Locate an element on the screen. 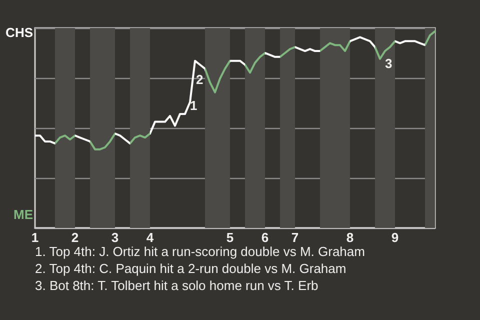 The width and height of the screenshot is (480, 320). x-tick-label: 6 is located at coordinates (265, 237).